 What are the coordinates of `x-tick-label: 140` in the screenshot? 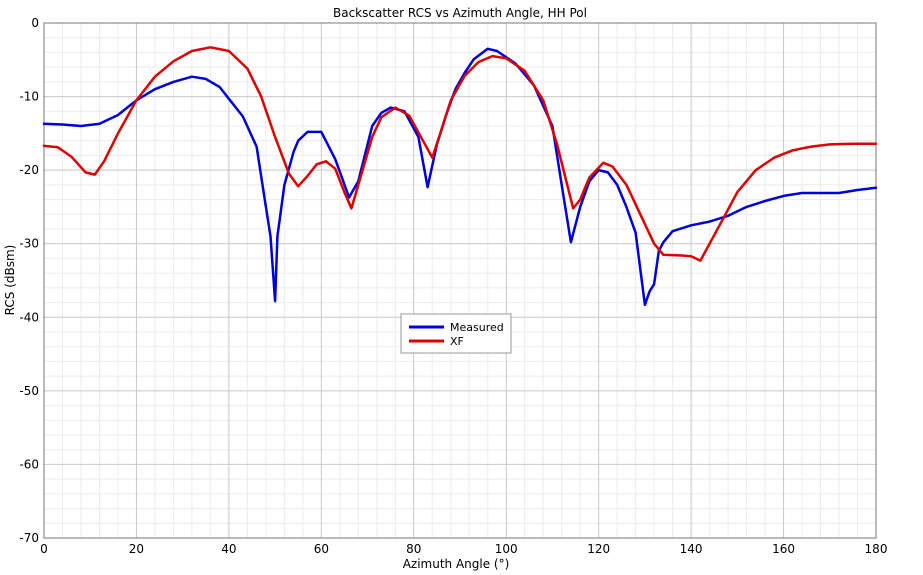 It's located at (691, 549).